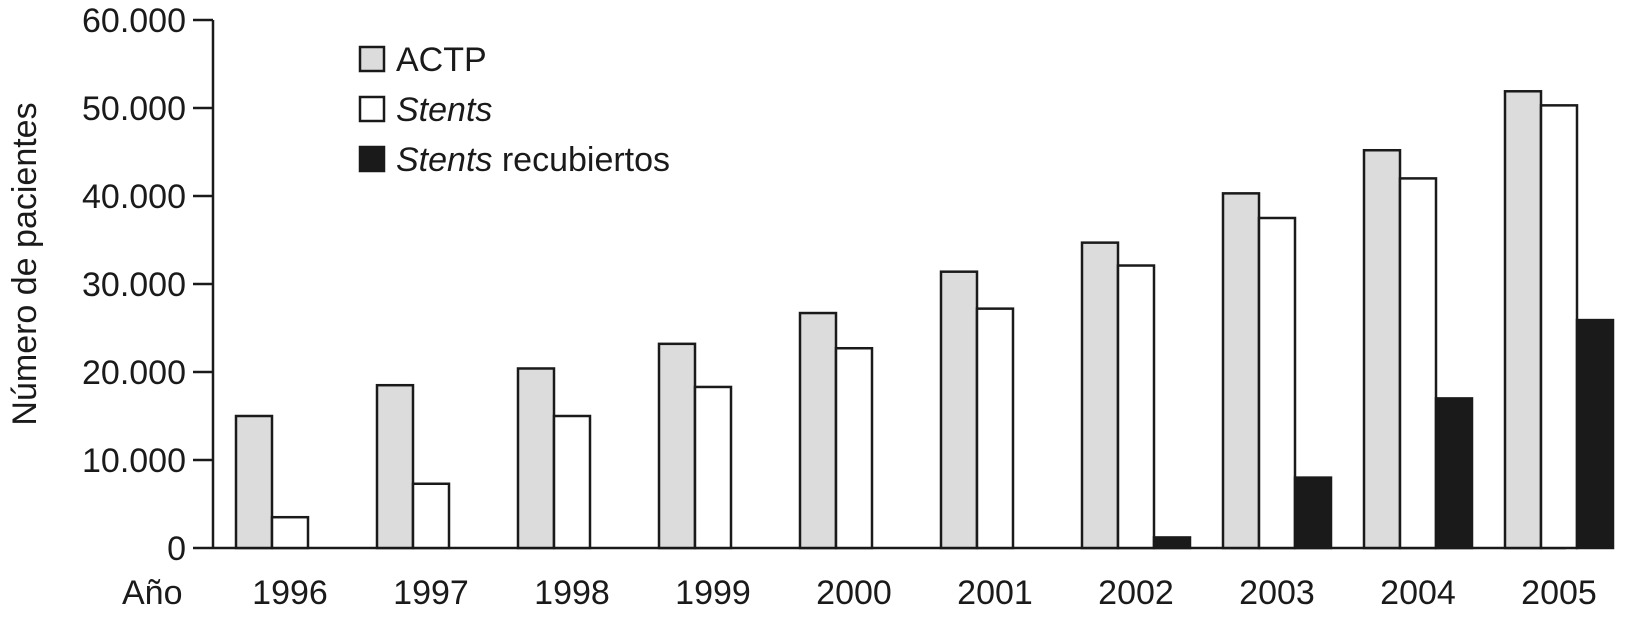 The height and width of the screenshot is (617, 1631). What do you see at coordinates (152, 593) in the screenshot?
I see `x-axis-title: Año` at bounding box center [152, 593].